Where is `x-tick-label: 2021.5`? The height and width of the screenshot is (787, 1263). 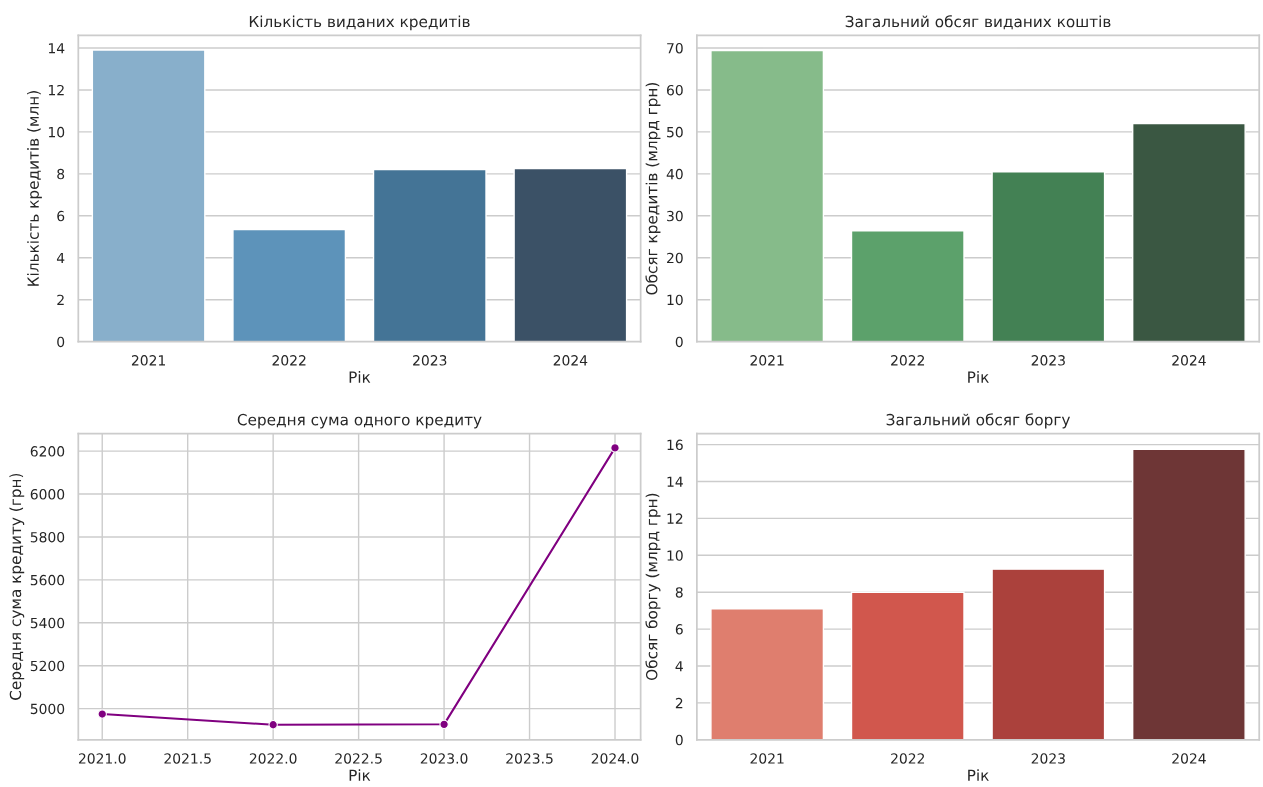
x-tick-label: 2021.5 is located at coordinates (187, 758).